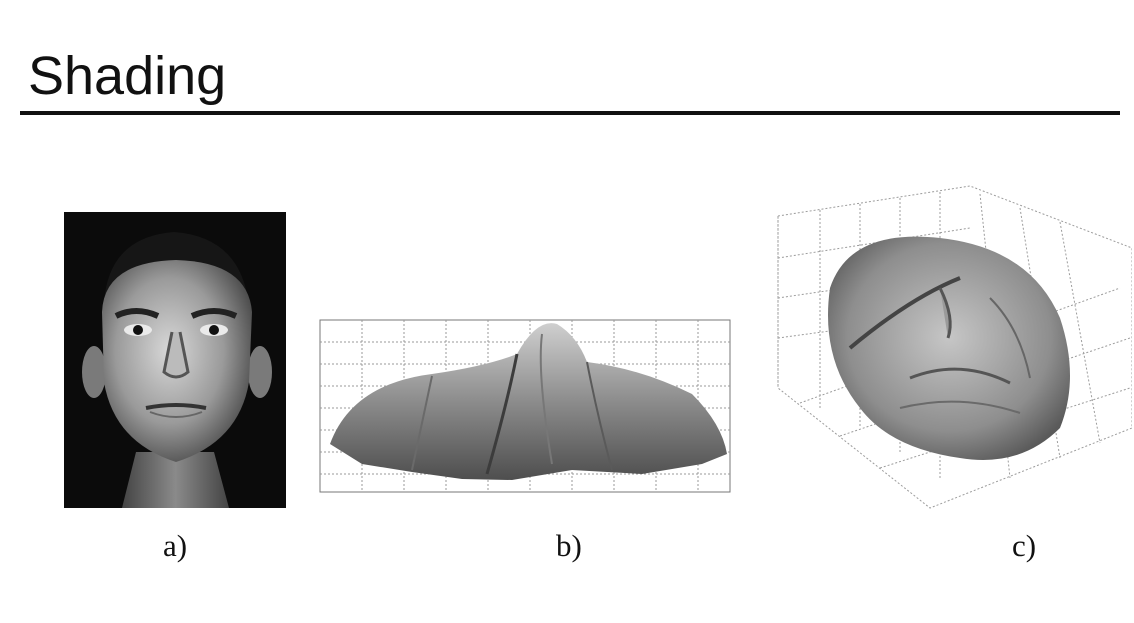 Image resolution: width=1134 pixels, height=623 pixels. I want to click on title-underline, so click(570, 113).